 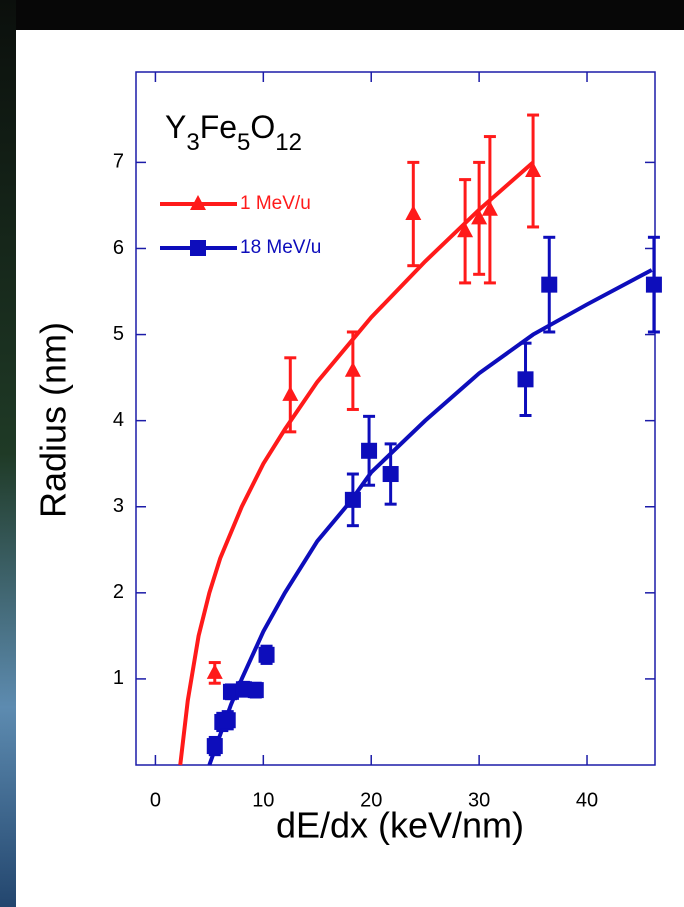 I want to click on x-tick-label: 10, so click(x=263, y=800).